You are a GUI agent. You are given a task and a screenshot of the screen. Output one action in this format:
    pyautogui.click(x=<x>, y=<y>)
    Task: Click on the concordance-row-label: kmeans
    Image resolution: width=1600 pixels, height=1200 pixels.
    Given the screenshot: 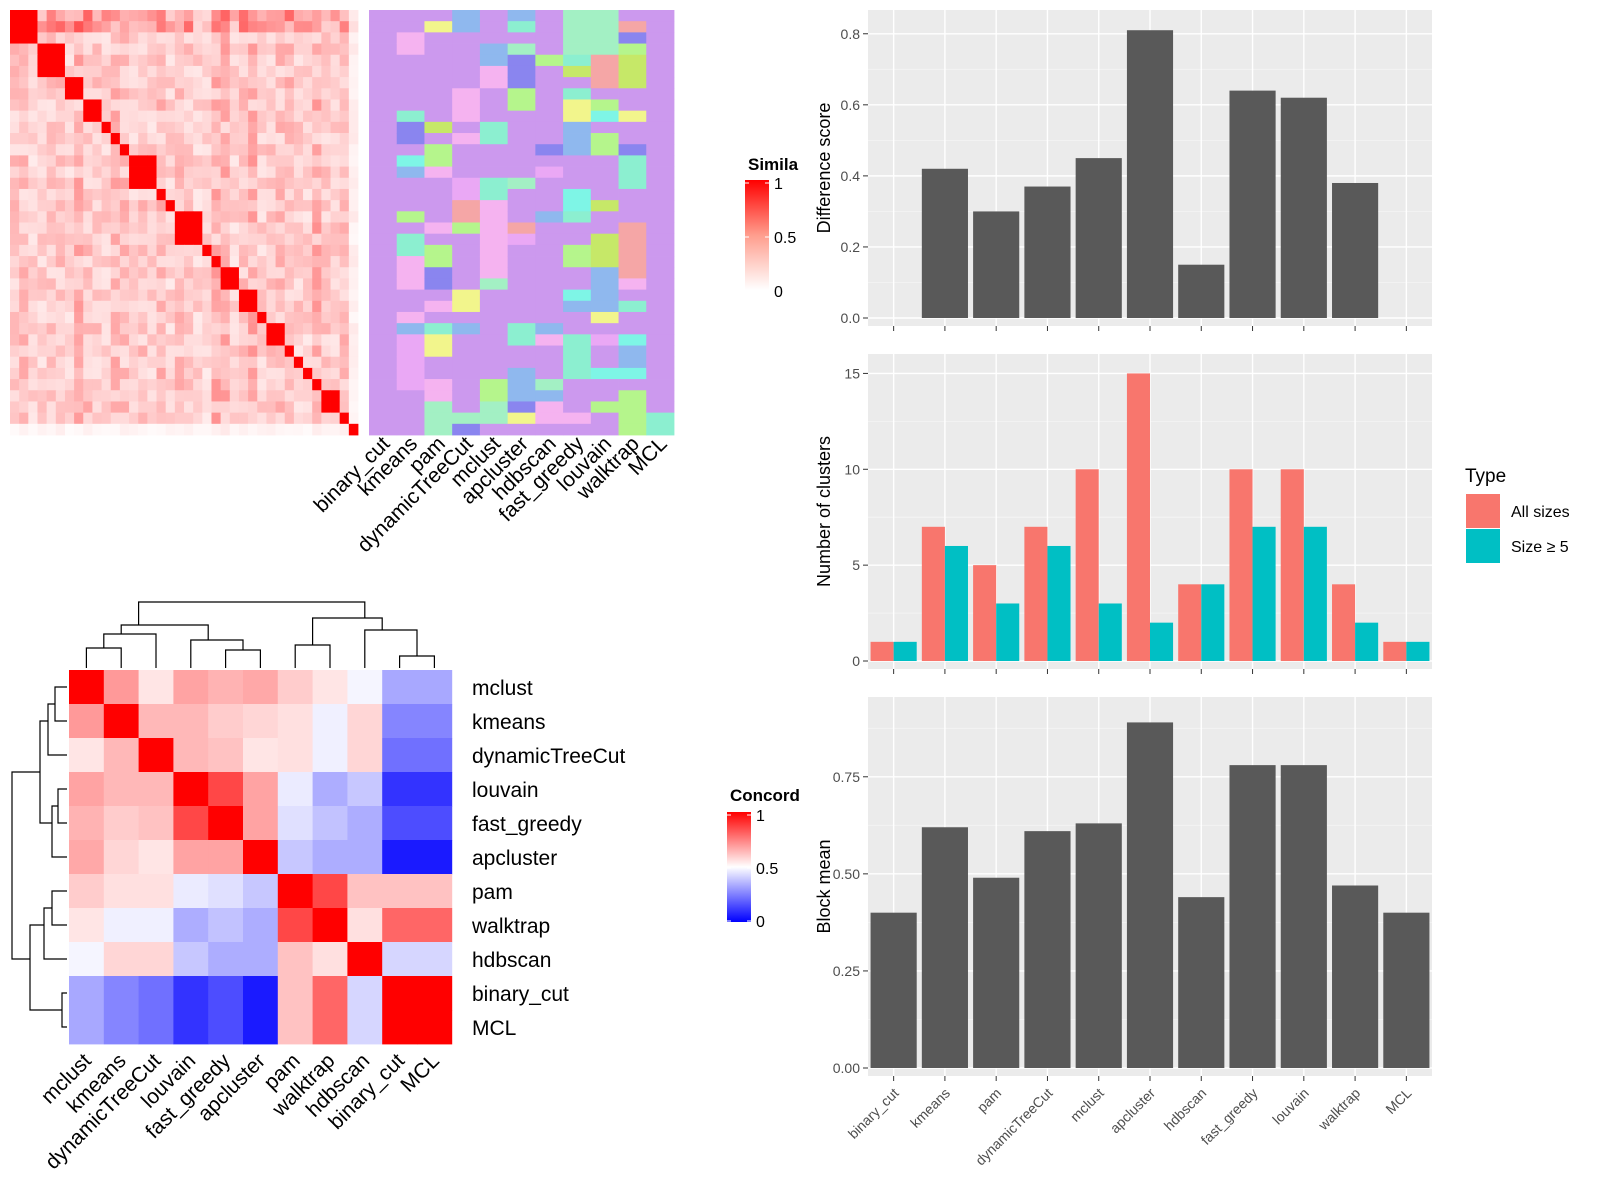 What is the action you would take?
    pyautogui.click(x=509, y=722)
    